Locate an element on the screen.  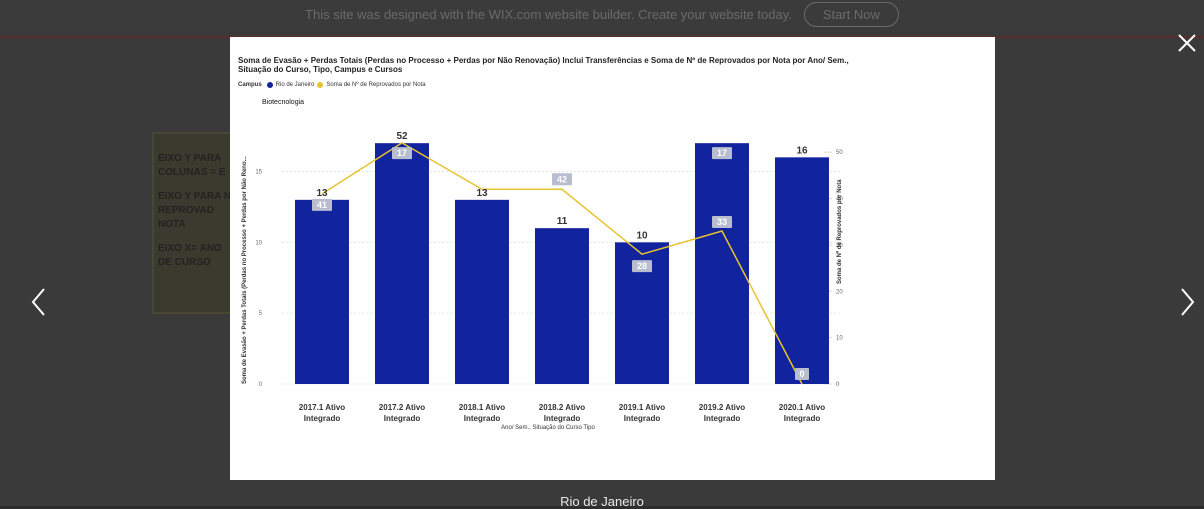
y-tick-label: 5 is located at coordinates (261, 314).